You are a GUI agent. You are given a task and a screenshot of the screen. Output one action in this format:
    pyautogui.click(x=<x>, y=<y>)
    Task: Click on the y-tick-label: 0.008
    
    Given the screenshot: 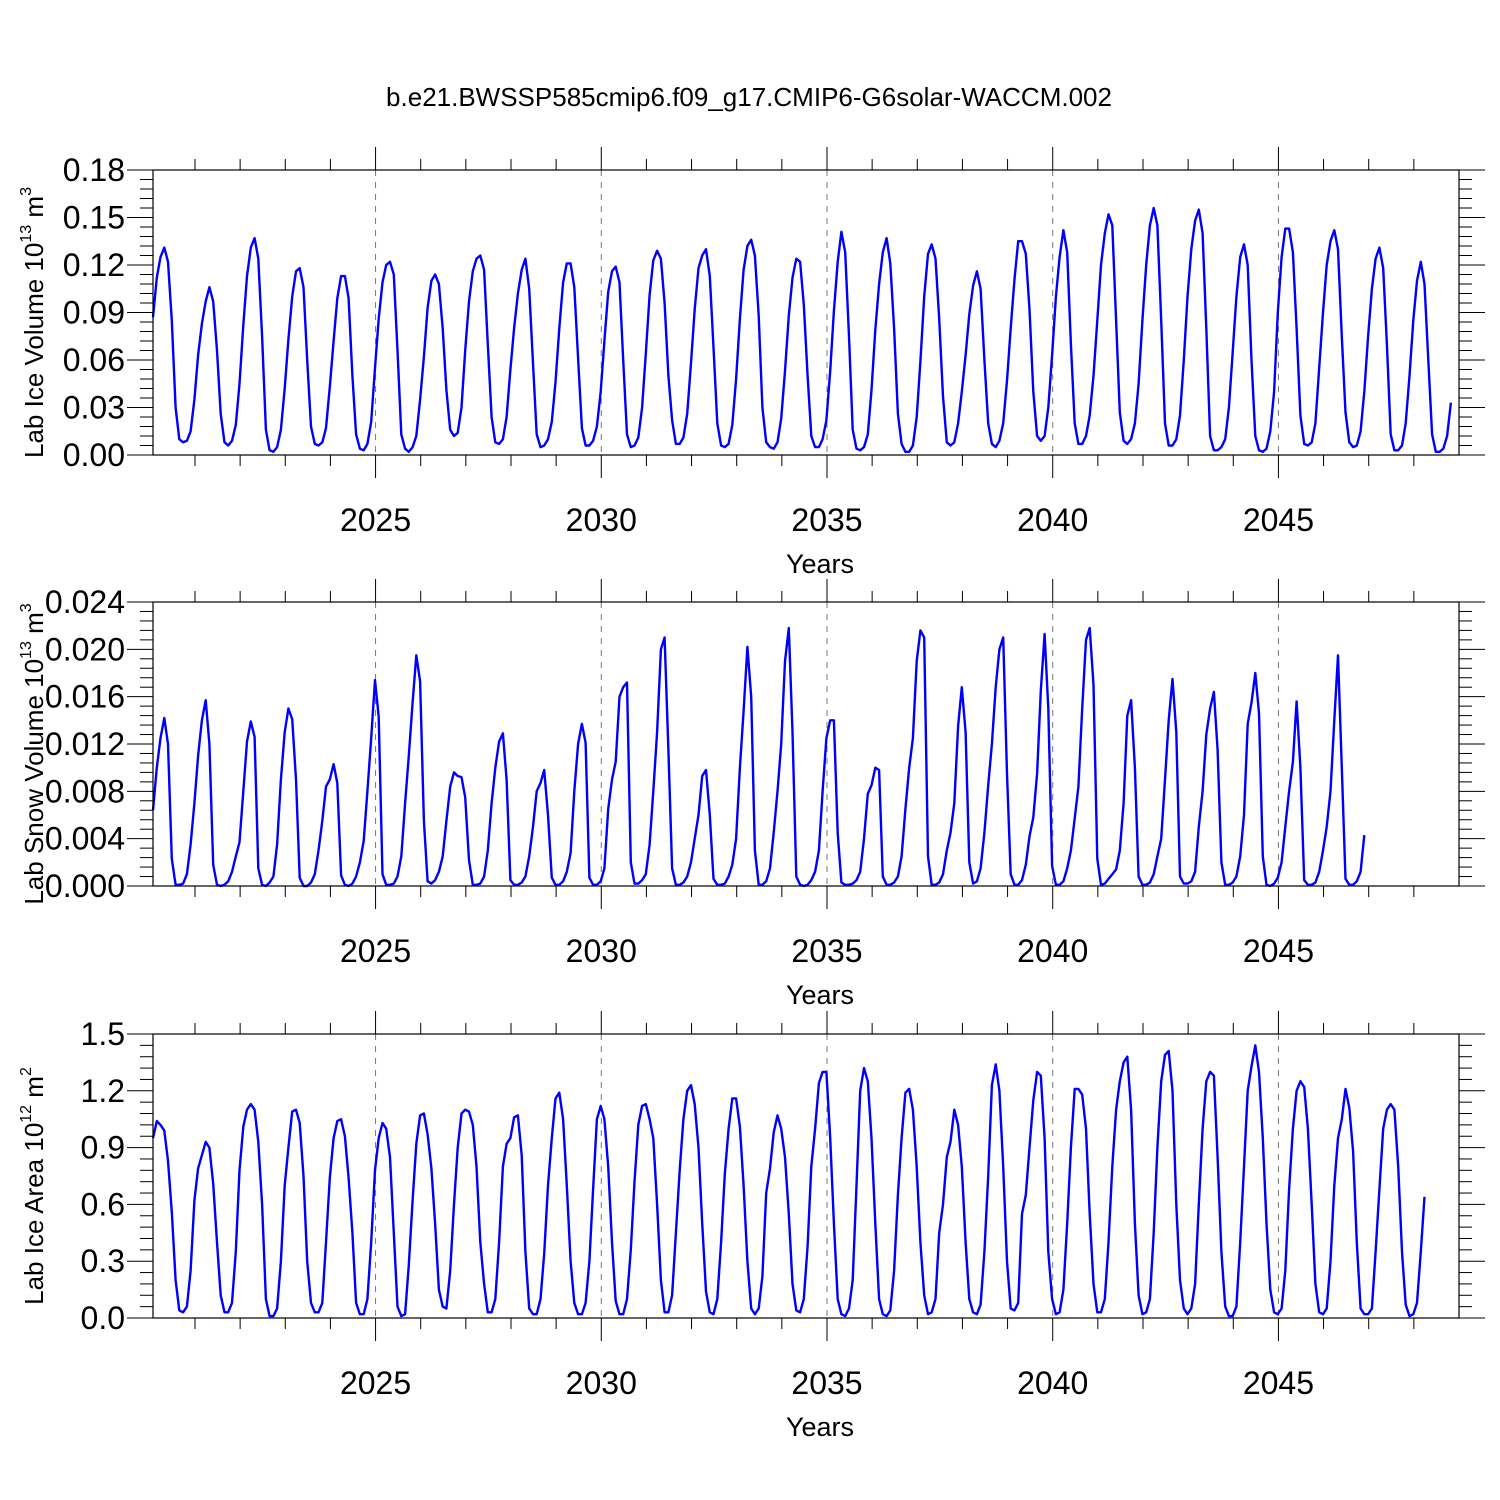 What is the action you would take?
    pyautogui.click(x=85, y=791)
    